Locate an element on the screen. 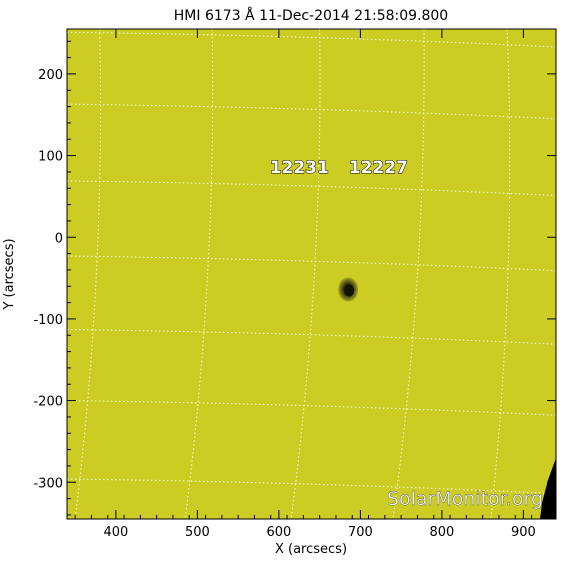 This screenshot has height=564, width=564. x-tick-label: 600 is located at coordinates (278, 532).